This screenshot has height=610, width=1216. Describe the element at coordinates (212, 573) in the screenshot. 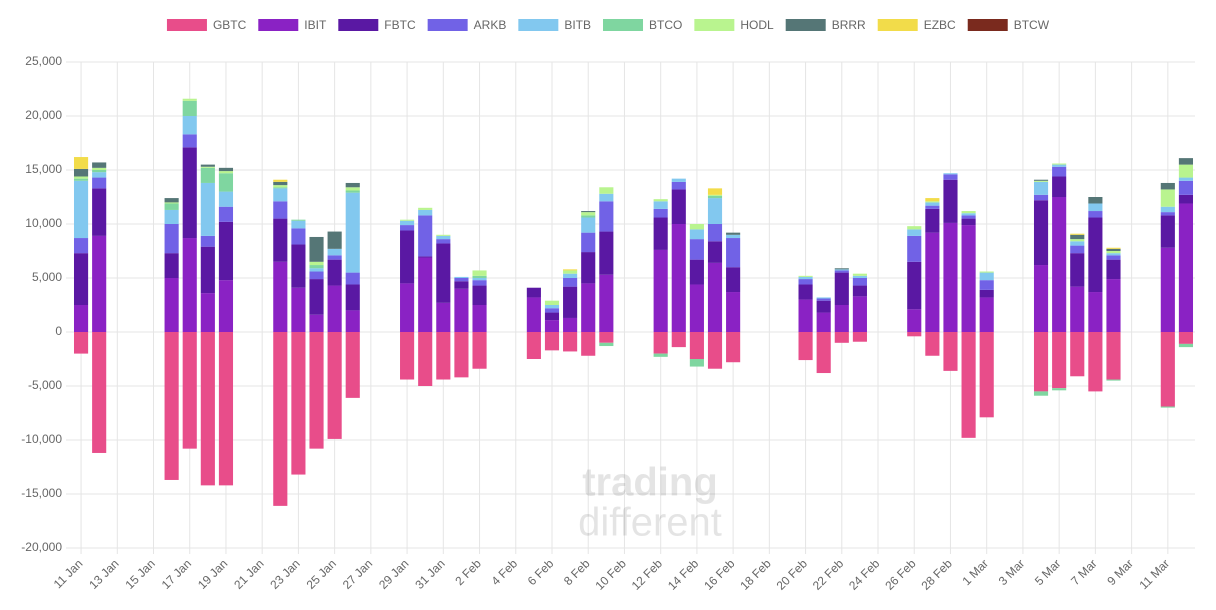

I see `x-tick-label: 19 Jan` at that location.